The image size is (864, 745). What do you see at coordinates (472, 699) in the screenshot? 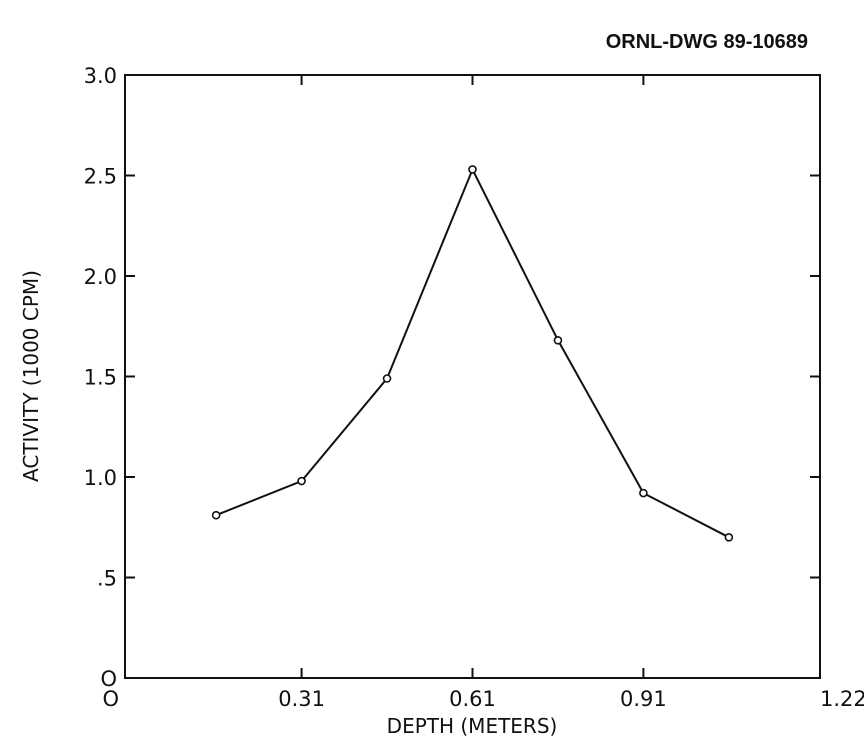
I see `x-tick-label: 0.61` at bounding box center [472, 699].